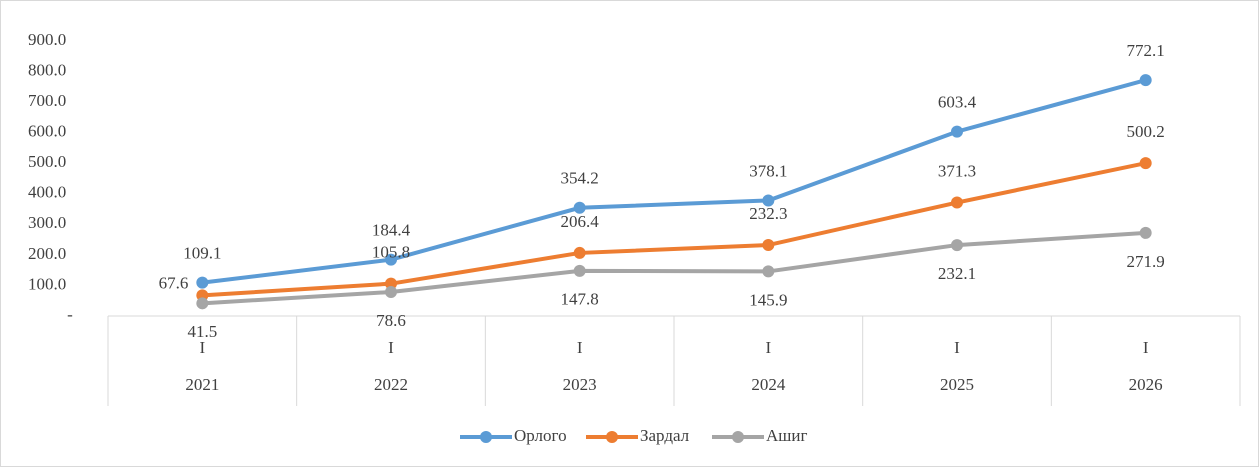 Image resolution: width=1259 pixels, height=467 pixels. I want to click on data-label: 109.1, so click(202, 253).